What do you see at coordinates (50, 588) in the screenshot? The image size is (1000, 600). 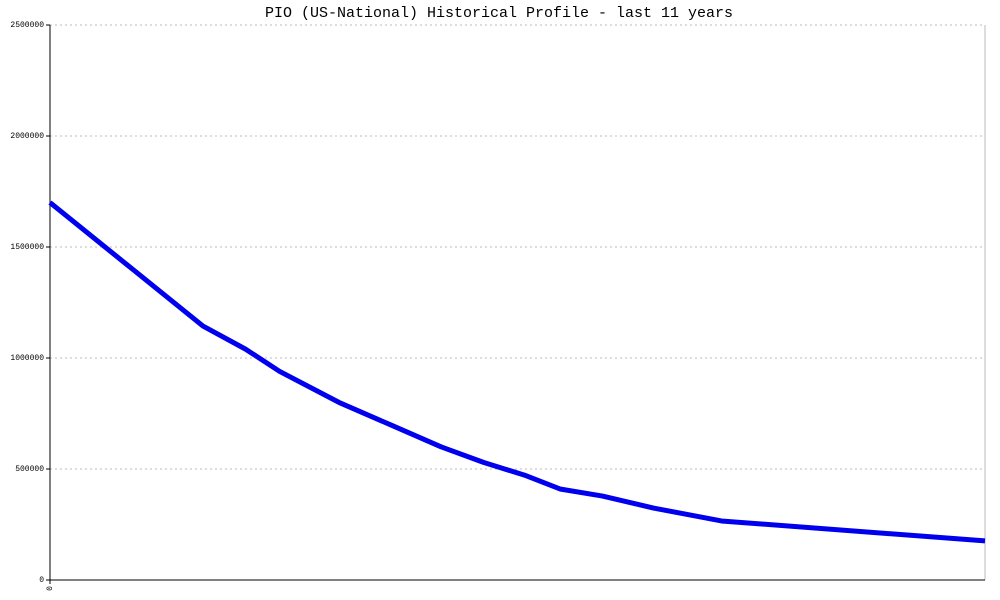 I see `x-tick-label: 0` at bounding box center [50, 588].